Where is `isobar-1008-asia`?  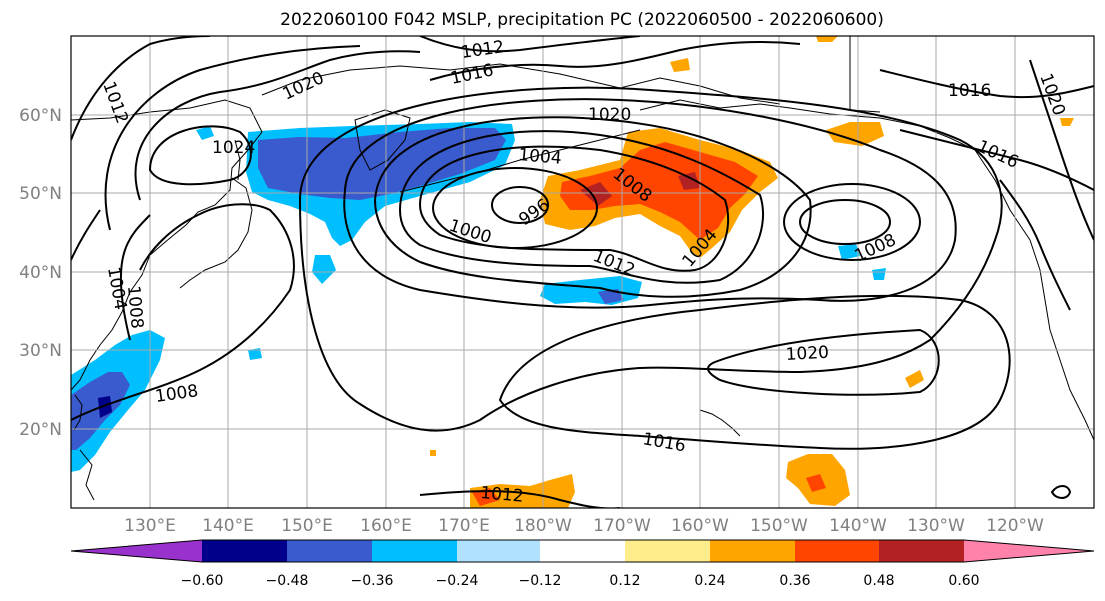
isobar-1008-asia is located at coordinates (135, 277).